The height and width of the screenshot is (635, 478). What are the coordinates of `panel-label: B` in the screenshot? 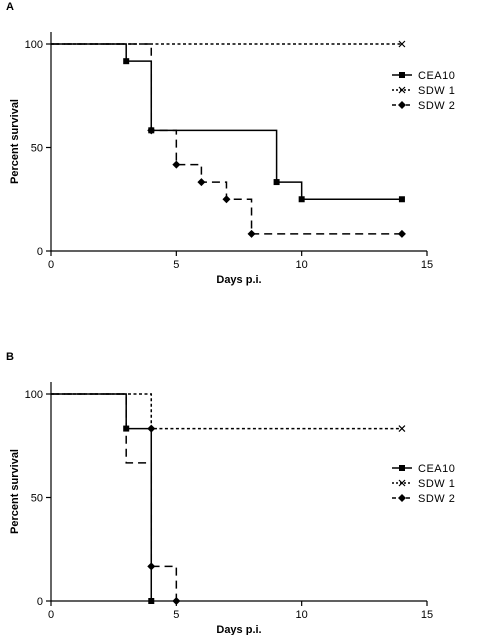 It's located at (10, 357).